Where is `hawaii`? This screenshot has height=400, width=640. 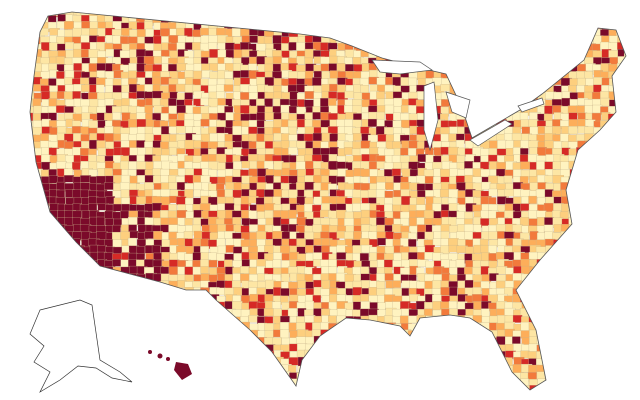
hawaii is located at coordinates (170, 365).